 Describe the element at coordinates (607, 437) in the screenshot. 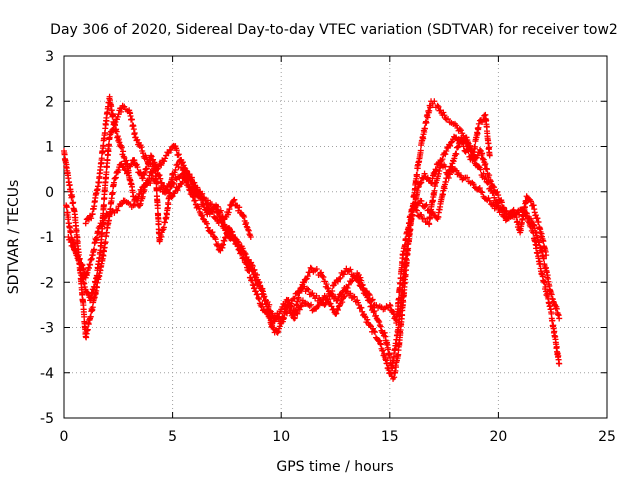

I see `x-tick-label: 25` at that location.